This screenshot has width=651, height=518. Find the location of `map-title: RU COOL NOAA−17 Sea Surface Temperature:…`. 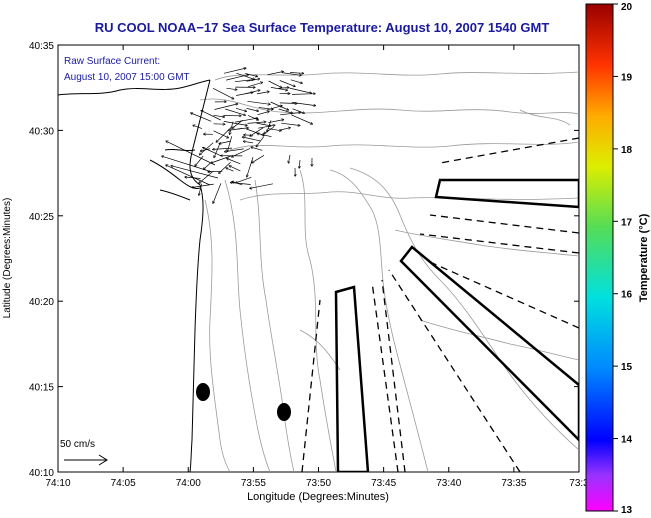

map-title: RU COOL NOAA−17 Sea Surface Temperature:… is located at coordinates (322, 27).